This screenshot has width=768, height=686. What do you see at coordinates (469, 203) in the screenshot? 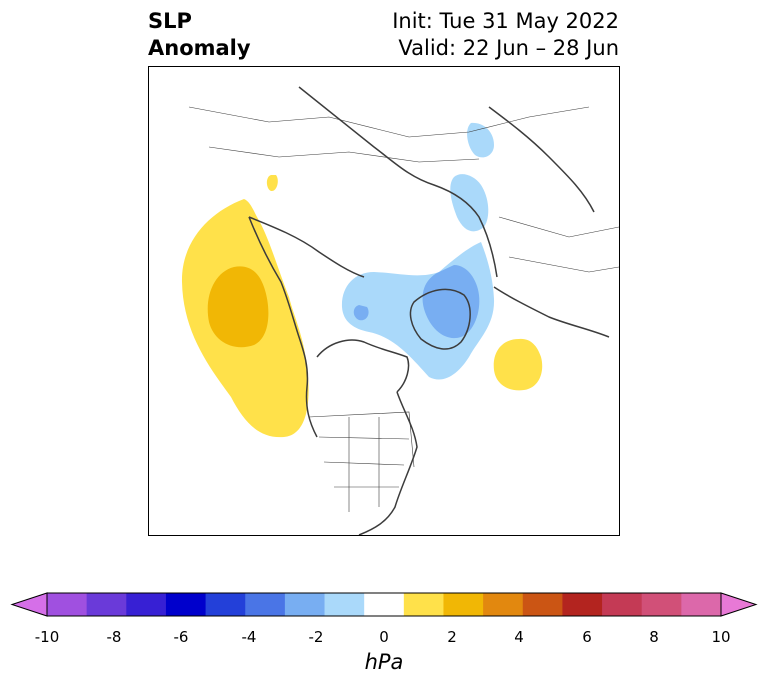
I see `negative-anomaly-siberia` at bounding box center [469, 203].